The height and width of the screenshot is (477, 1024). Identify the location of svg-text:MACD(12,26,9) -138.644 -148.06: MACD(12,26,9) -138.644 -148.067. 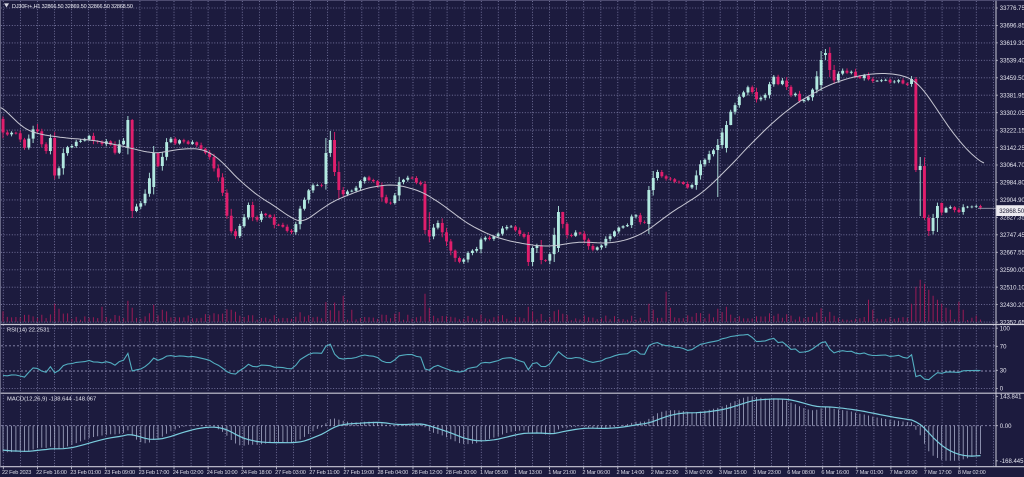
(51, 400).